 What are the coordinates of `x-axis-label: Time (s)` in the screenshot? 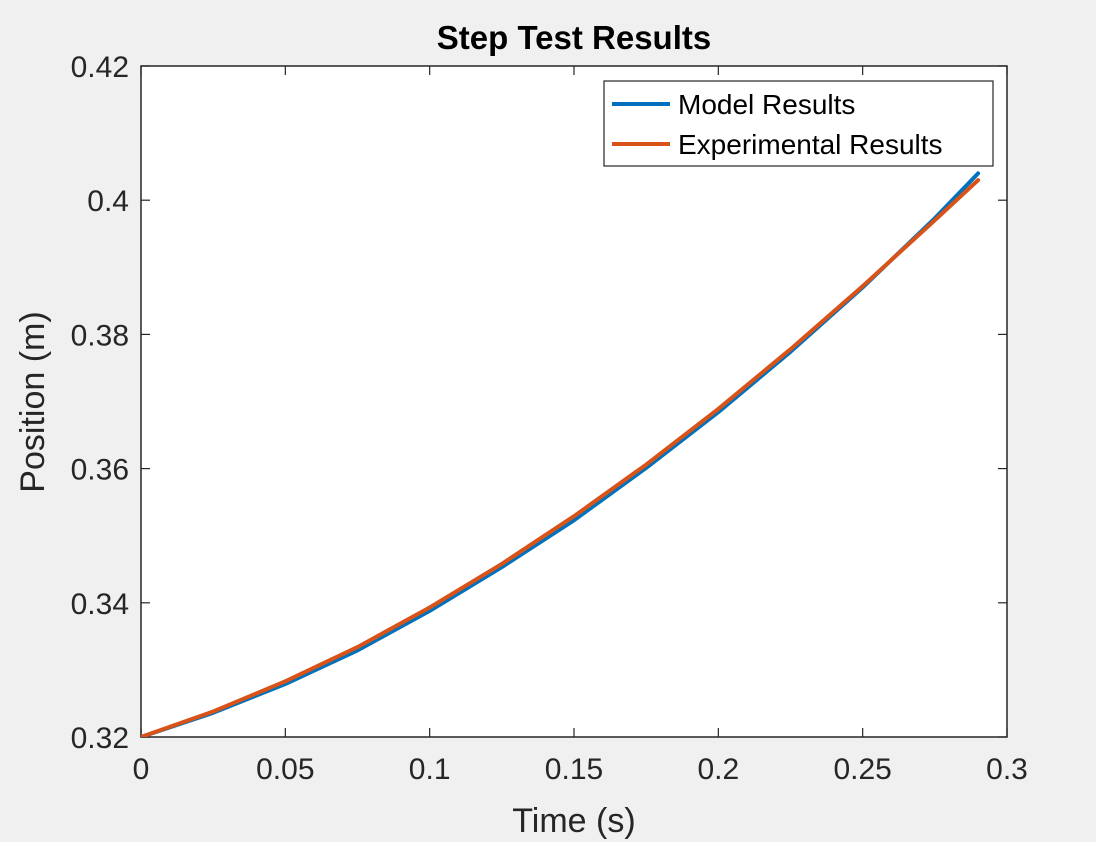 It's located at (573, 821).